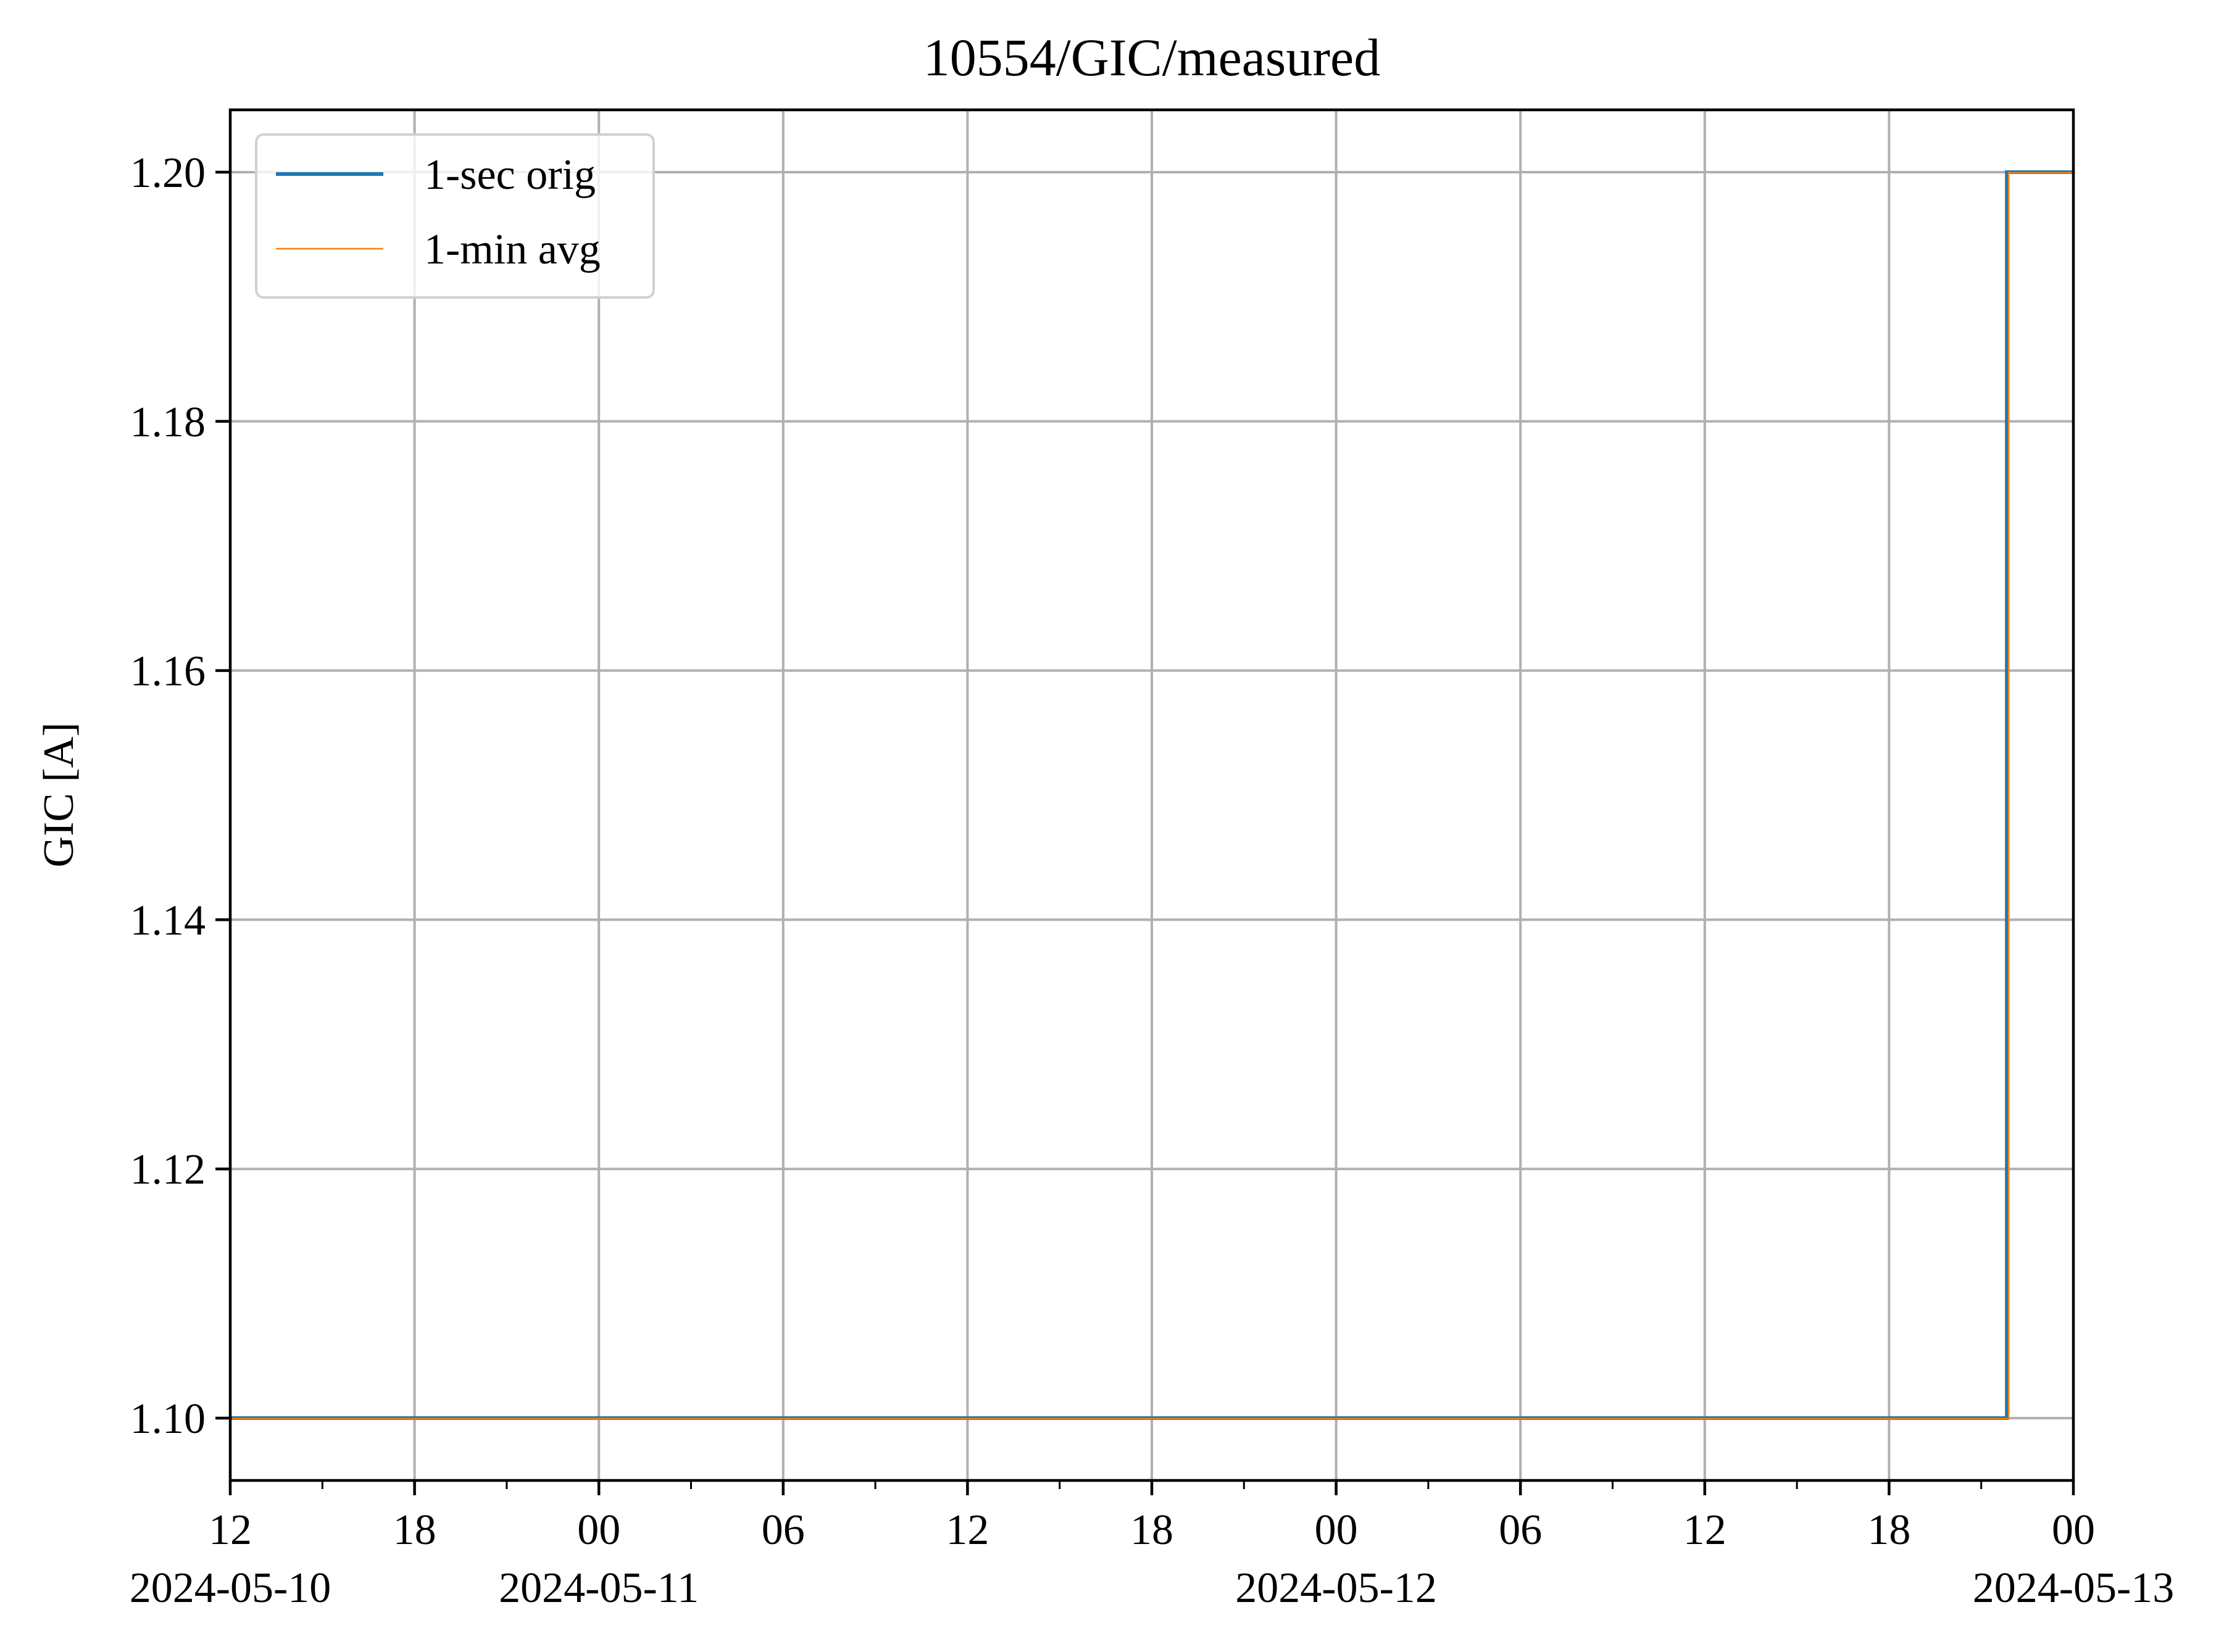 The image size is (2224, 1652). What do you see at coordinates (2074, 1588) in the screenshot?
I see `x-date-label: 2024-05-13` at bounding box center [2074, 1588].